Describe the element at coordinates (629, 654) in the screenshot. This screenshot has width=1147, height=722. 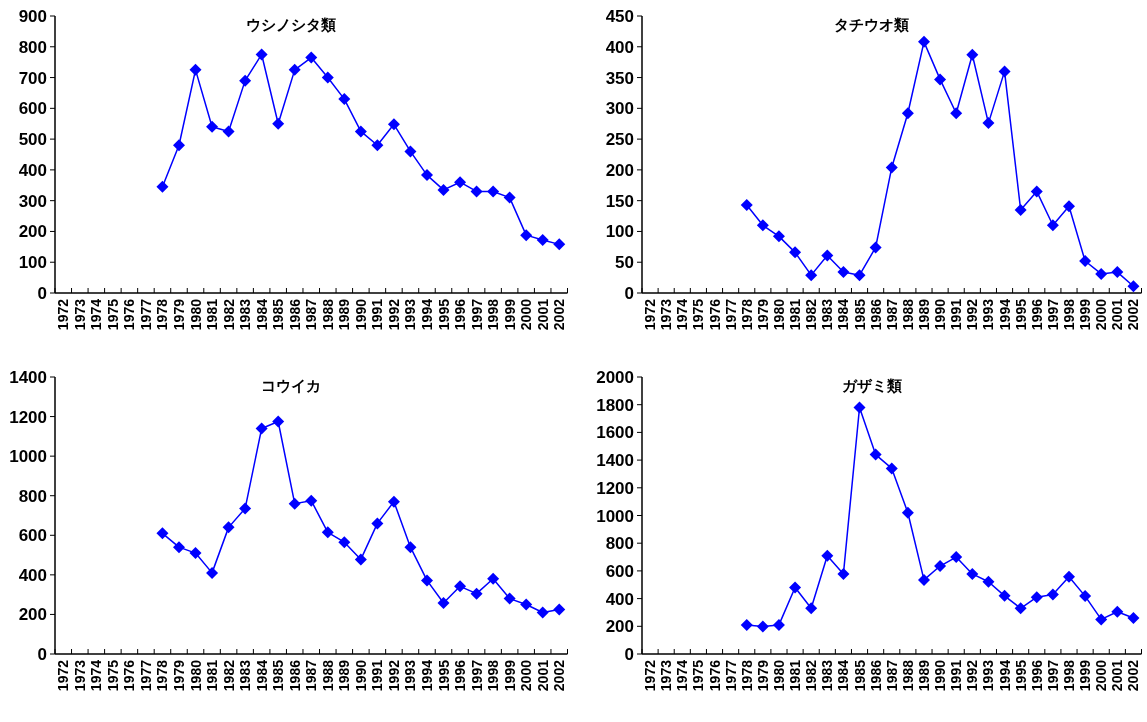
I see `y-tick-label: 0` at that location.